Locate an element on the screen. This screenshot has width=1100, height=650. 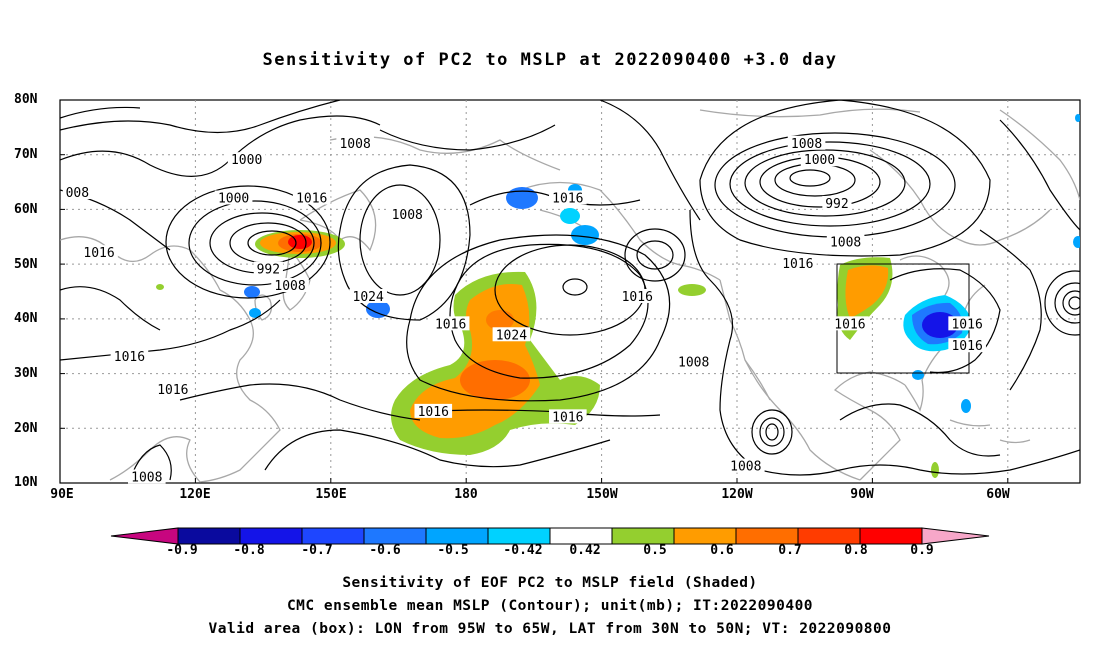
lon-label: 90W is located at coordinates (862, 494).